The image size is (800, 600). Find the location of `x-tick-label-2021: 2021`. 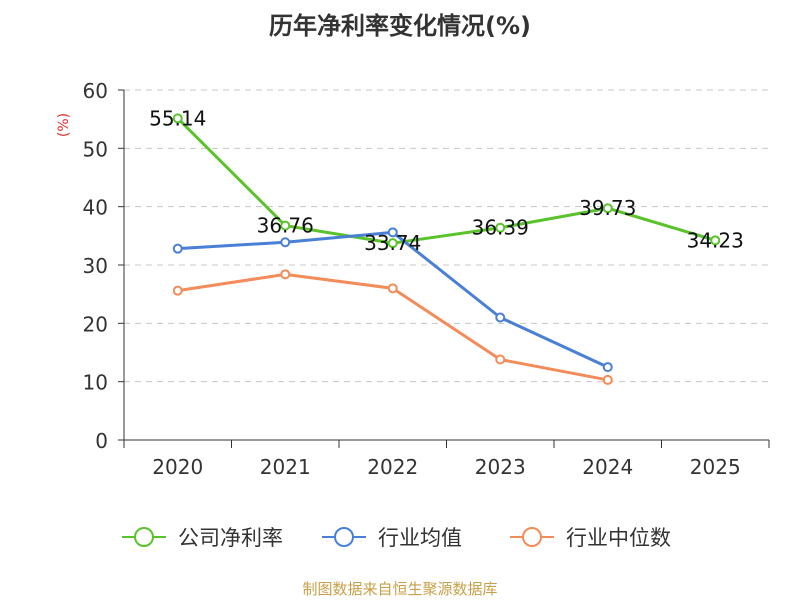

x-tick-label-2021: 2021 is located at coordinates (285, 467).